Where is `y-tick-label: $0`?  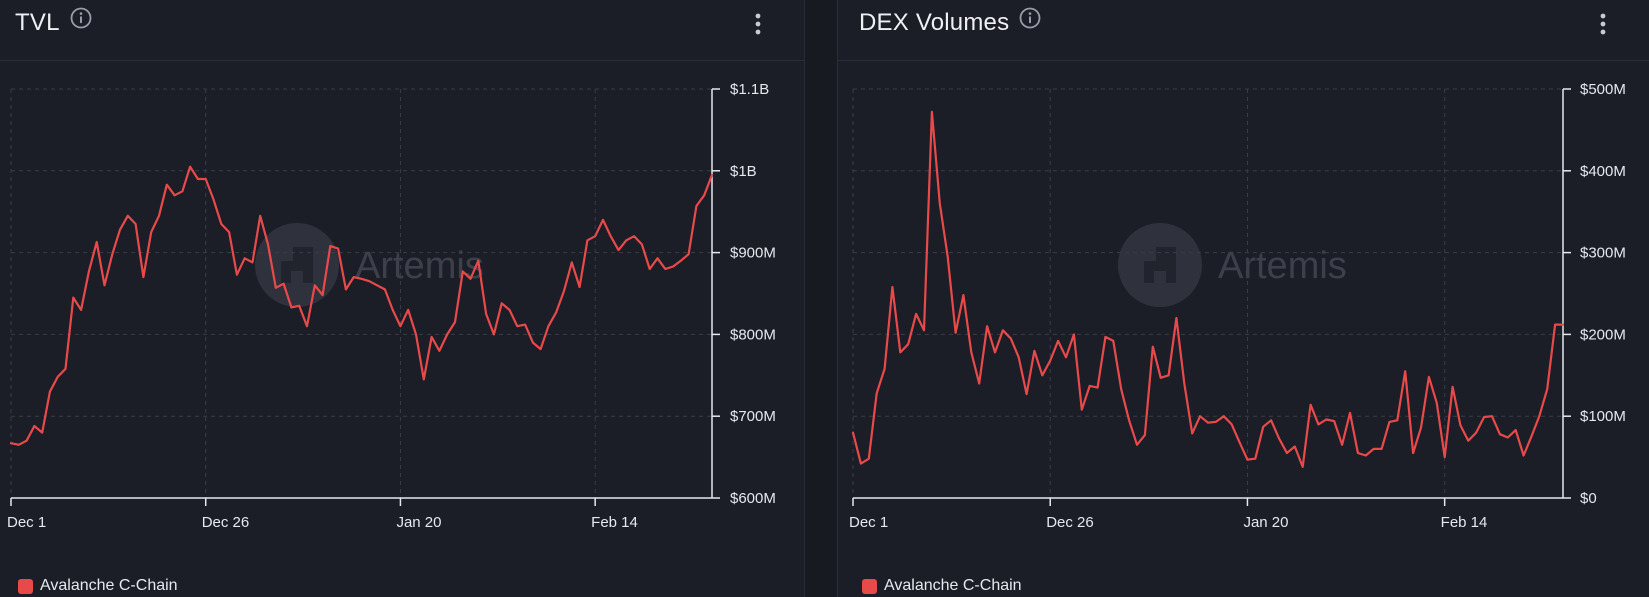
y-tick-label: $0 is located at coordinates (1588, 498).